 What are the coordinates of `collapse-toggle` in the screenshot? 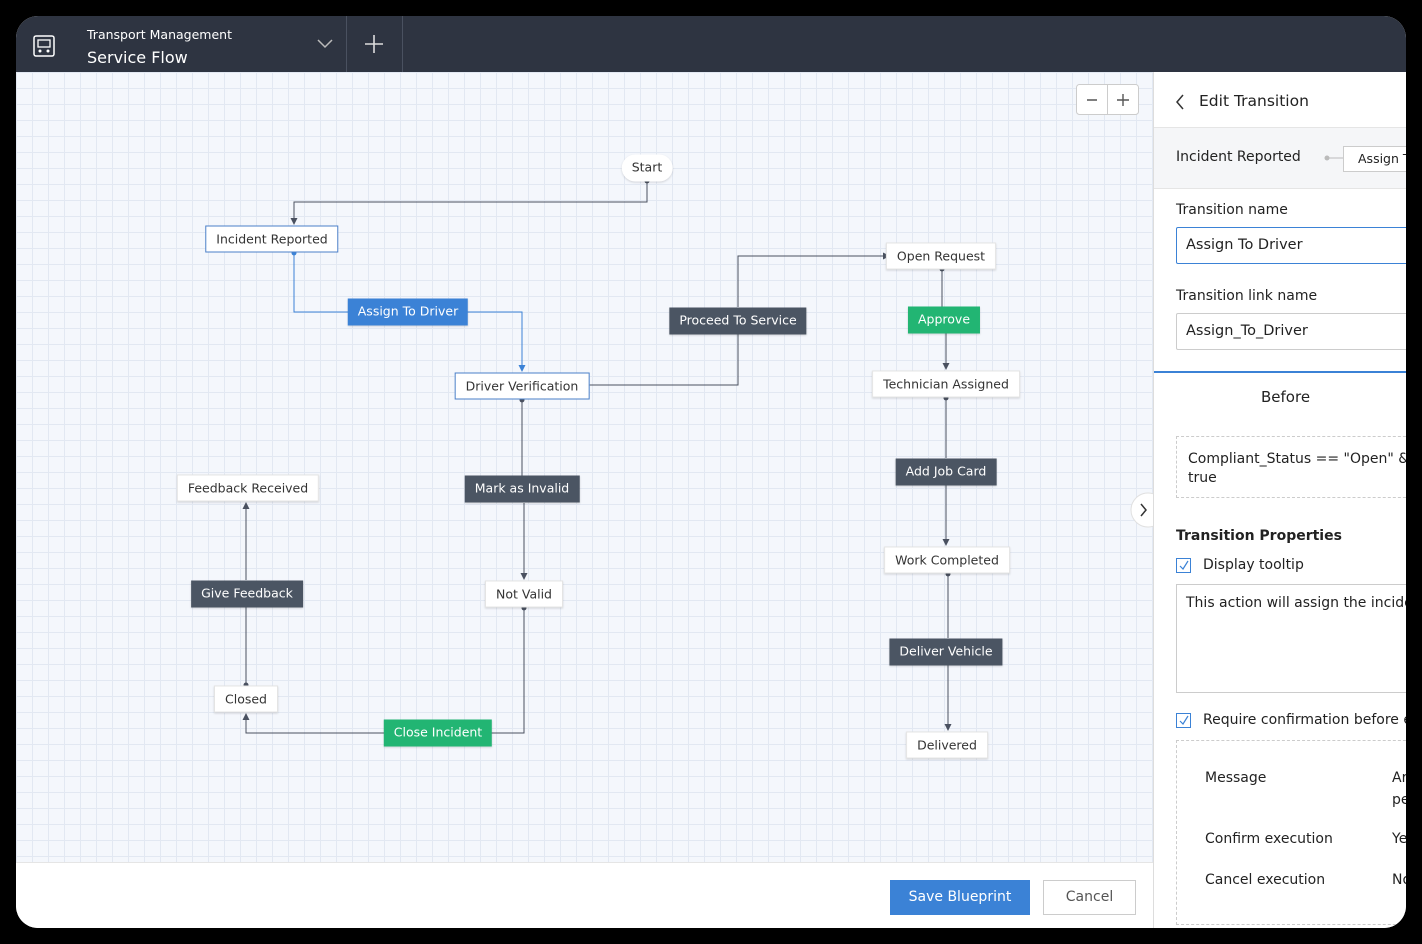 It's located at (1143, 510).